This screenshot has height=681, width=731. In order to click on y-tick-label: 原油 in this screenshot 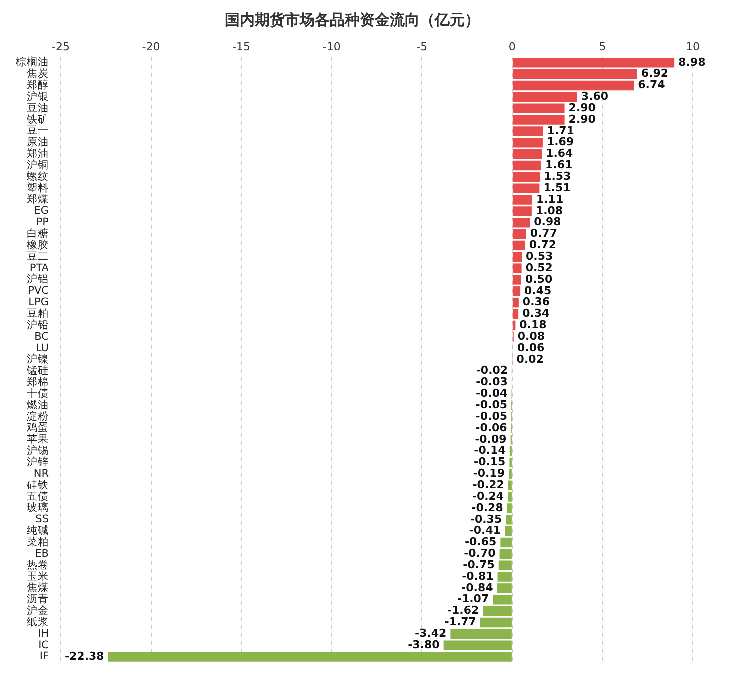, I will do `click(38, 142)`.